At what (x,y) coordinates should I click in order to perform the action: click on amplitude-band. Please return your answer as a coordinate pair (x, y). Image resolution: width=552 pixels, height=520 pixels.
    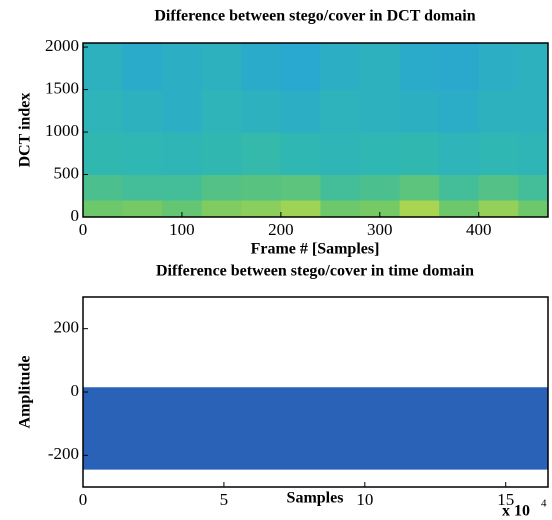
    Looking at the image, I should click on (315, 428).